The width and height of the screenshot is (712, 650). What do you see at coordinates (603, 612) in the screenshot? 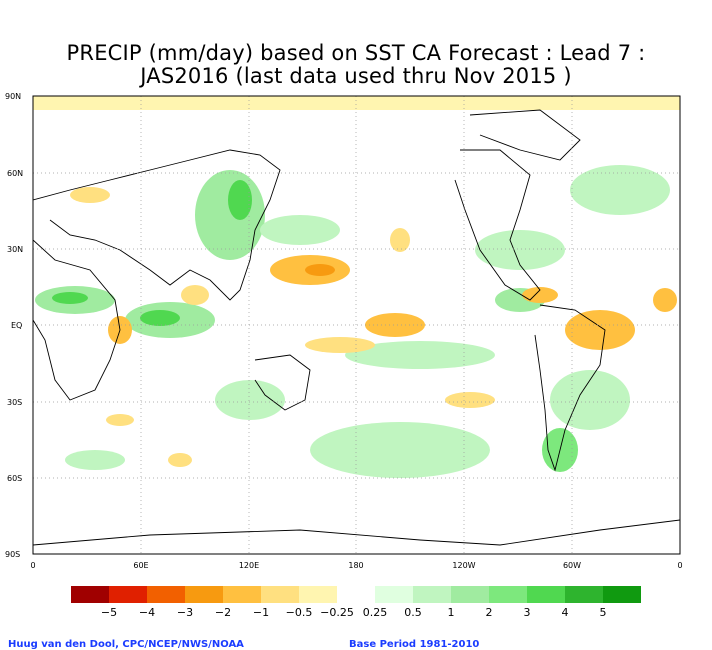
I see `legend-tick-label: 5` at bounding box center [603, 612].